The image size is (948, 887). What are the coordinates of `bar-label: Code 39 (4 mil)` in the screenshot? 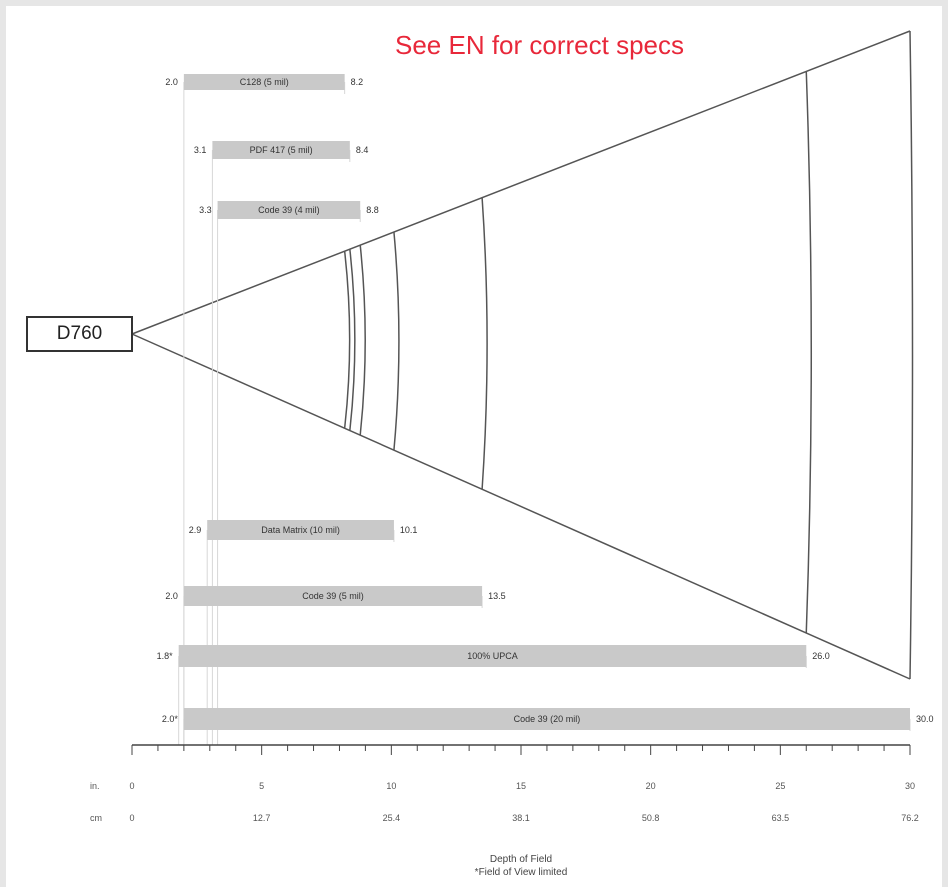 It's located at (289, 210).